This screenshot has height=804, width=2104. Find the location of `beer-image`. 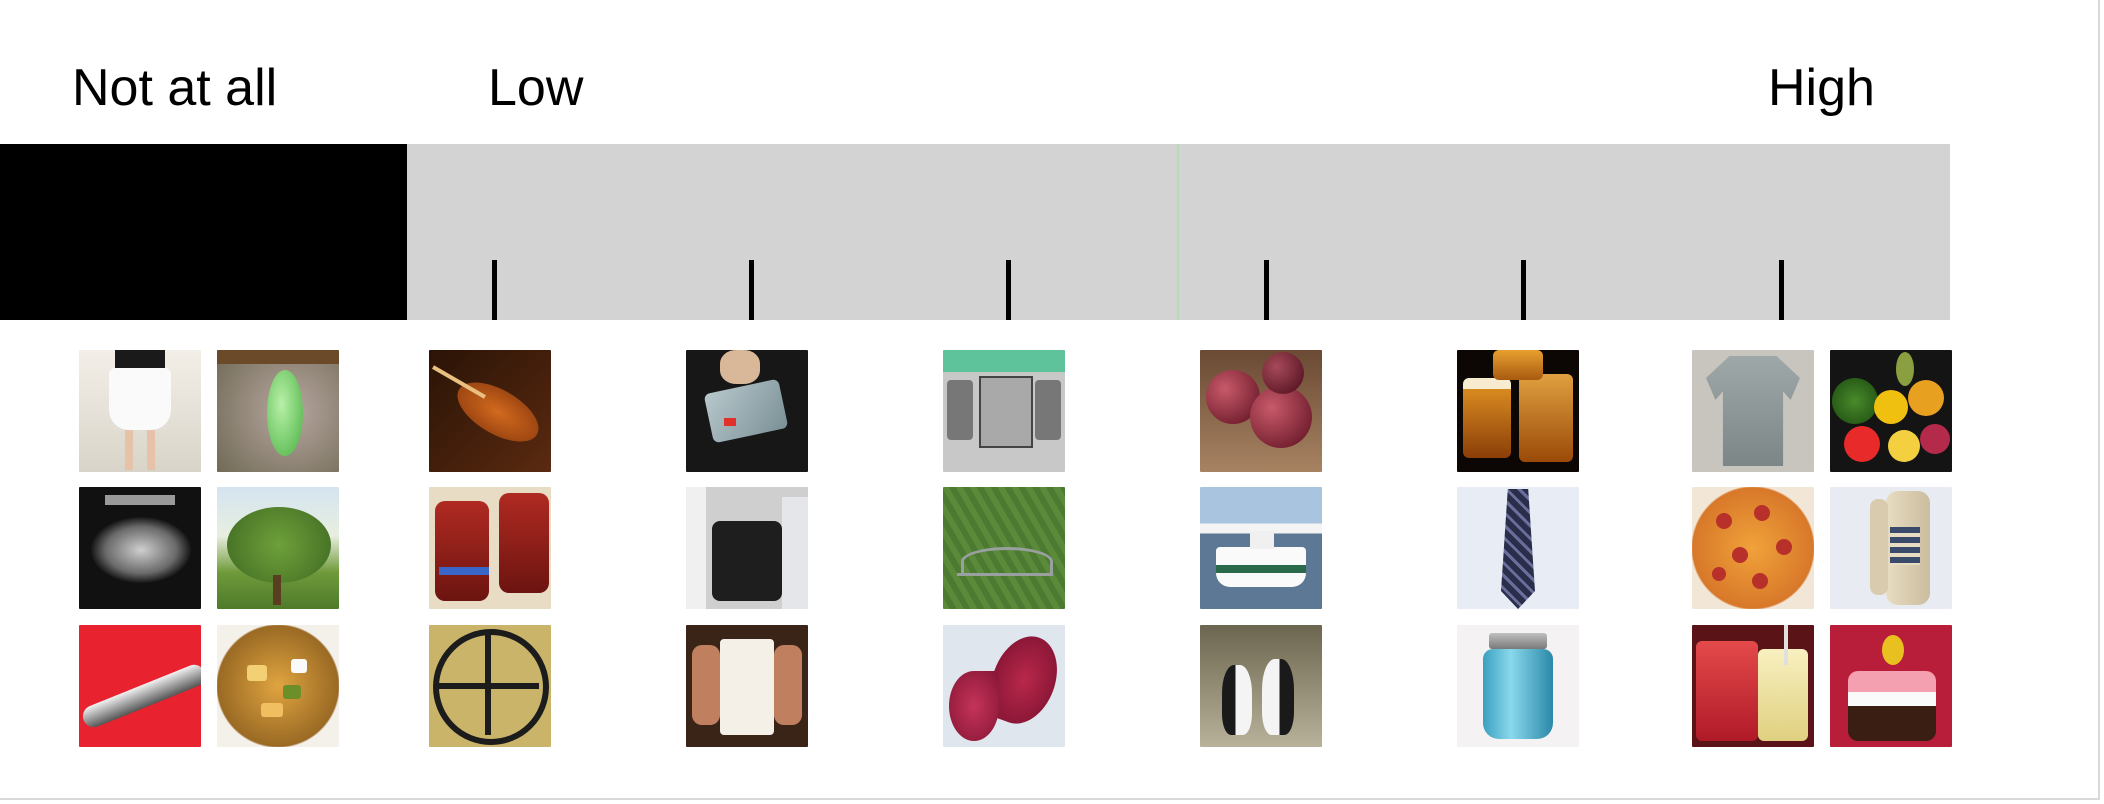

beer-image is located at coordinates (1518, 411).